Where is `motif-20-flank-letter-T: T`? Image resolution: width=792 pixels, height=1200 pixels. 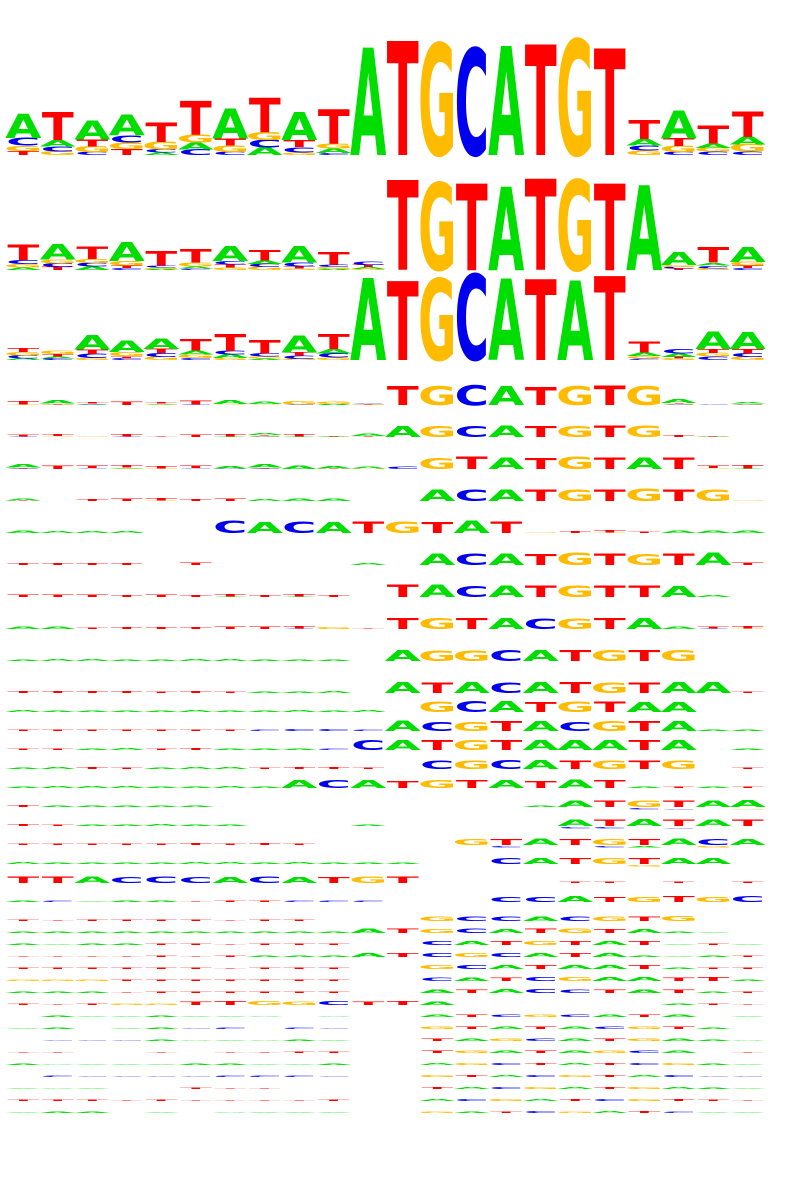
motif-20-flank-letter-T: T is located at coordinates (127, 845).